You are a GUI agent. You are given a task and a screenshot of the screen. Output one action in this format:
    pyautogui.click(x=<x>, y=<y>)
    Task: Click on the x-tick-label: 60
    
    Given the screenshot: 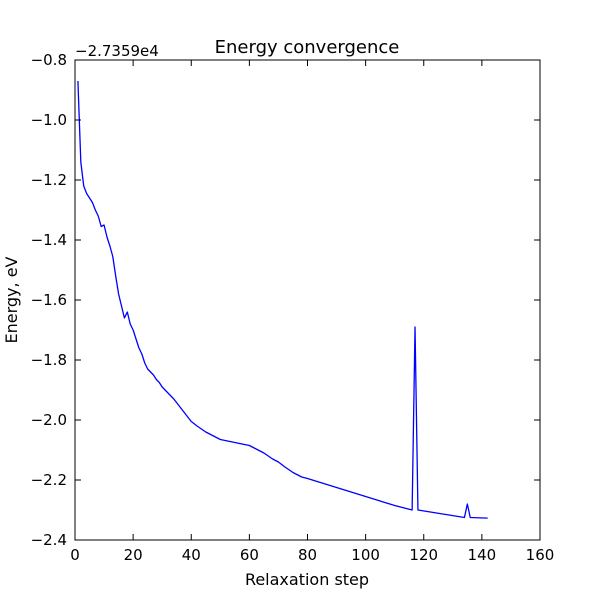 What is the action you would take?
    pyautogui.click(x=249, y=555)
    